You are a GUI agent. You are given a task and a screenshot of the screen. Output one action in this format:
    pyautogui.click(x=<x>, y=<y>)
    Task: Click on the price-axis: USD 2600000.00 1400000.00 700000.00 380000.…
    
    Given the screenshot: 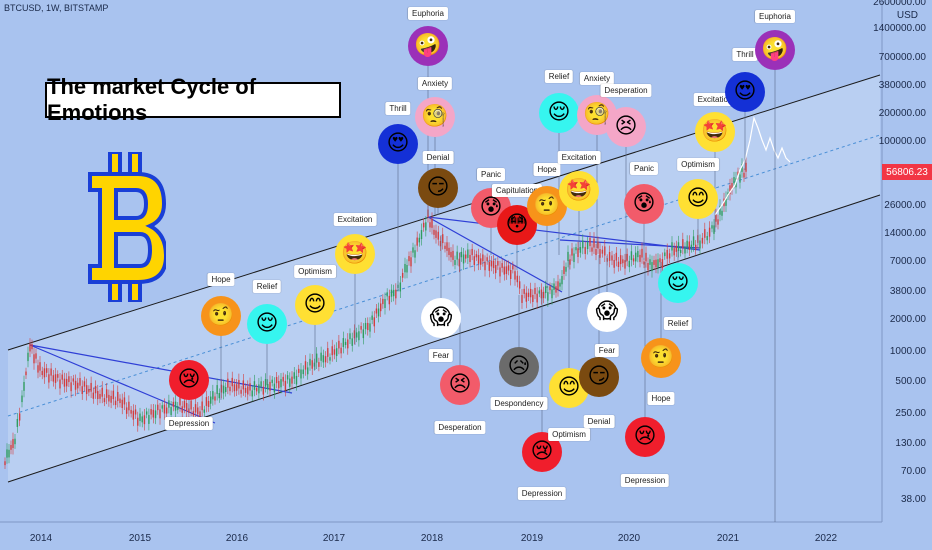 What is the action you would take?
    pyautogui.click(x=902, y=261)
    